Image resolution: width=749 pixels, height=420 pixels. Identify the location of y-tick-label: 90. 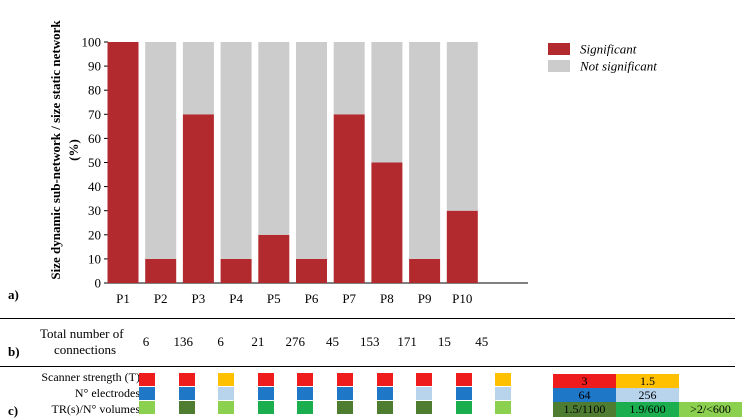
(94, 66).